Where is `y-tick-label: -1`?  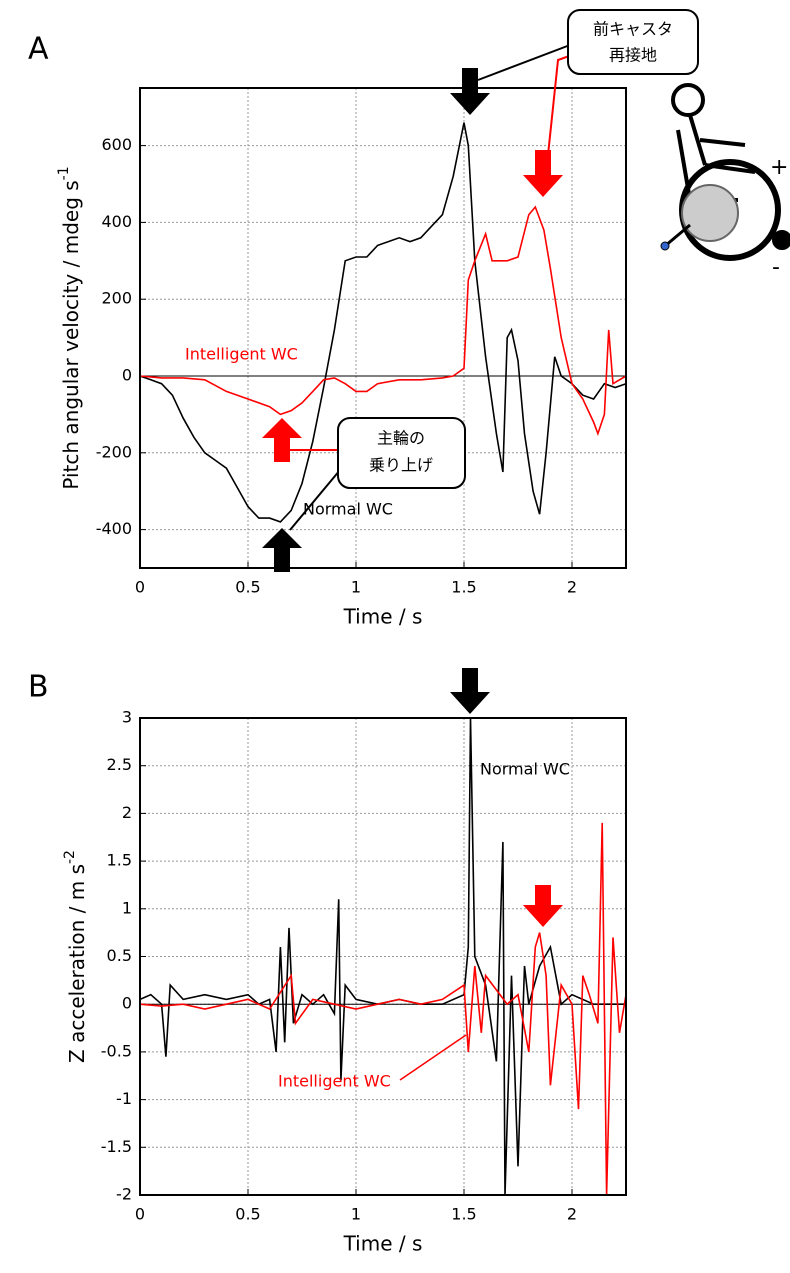 y-tick-label: -1 is located at coordinates (124, 1098).